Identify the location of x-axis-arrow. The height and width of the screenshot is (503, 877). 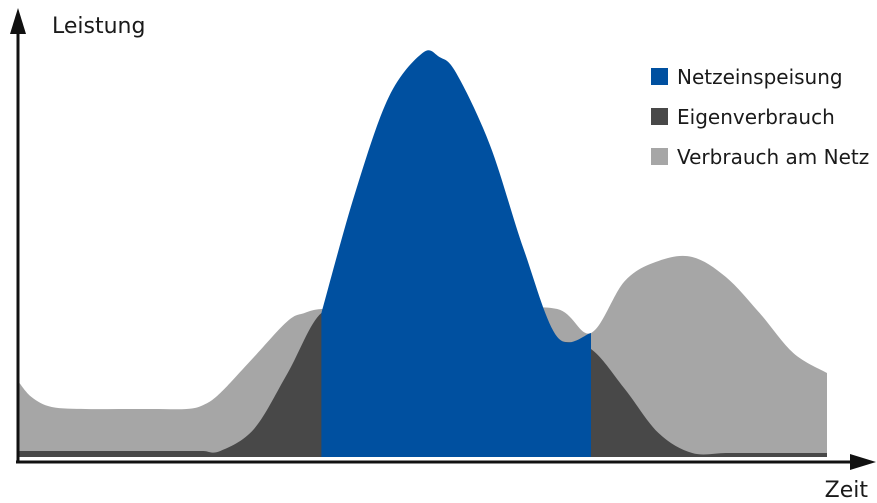
(863, 462).